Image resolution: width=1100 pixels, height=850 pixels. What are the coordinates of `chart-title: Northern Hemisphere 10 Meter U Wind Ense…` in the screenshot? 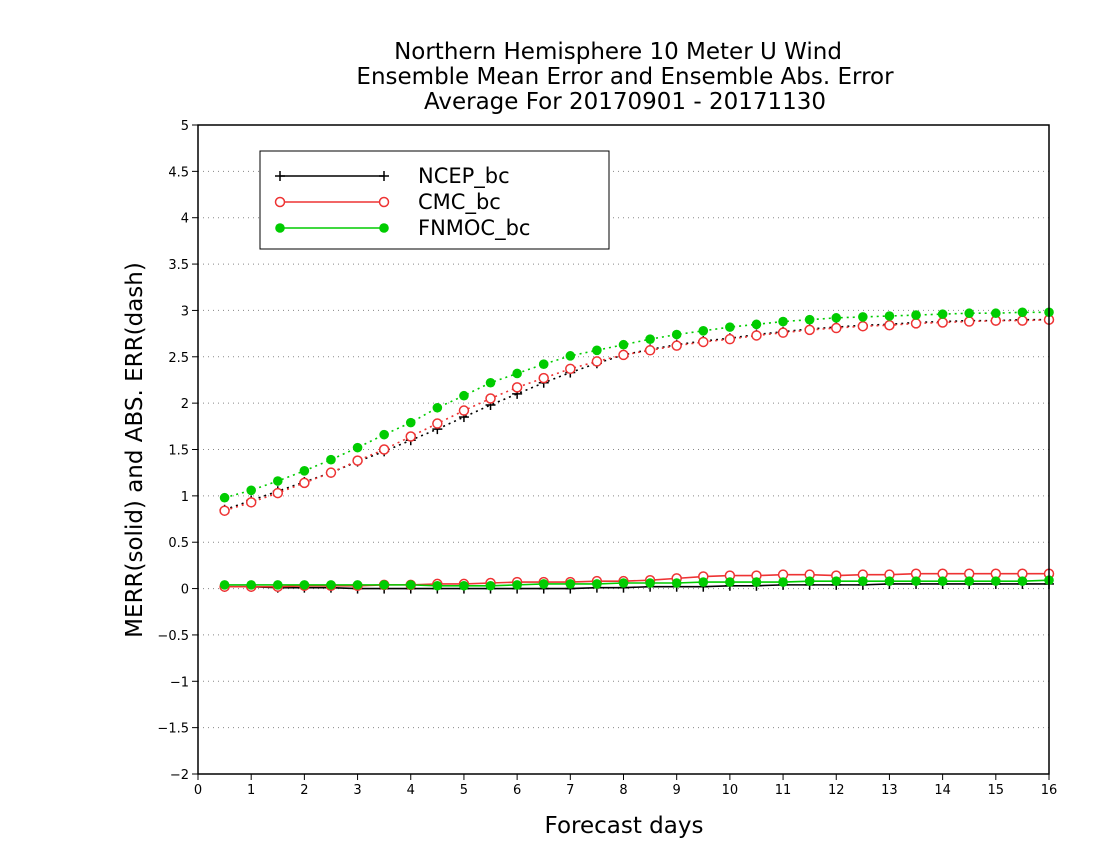 It's located at (625, 77).